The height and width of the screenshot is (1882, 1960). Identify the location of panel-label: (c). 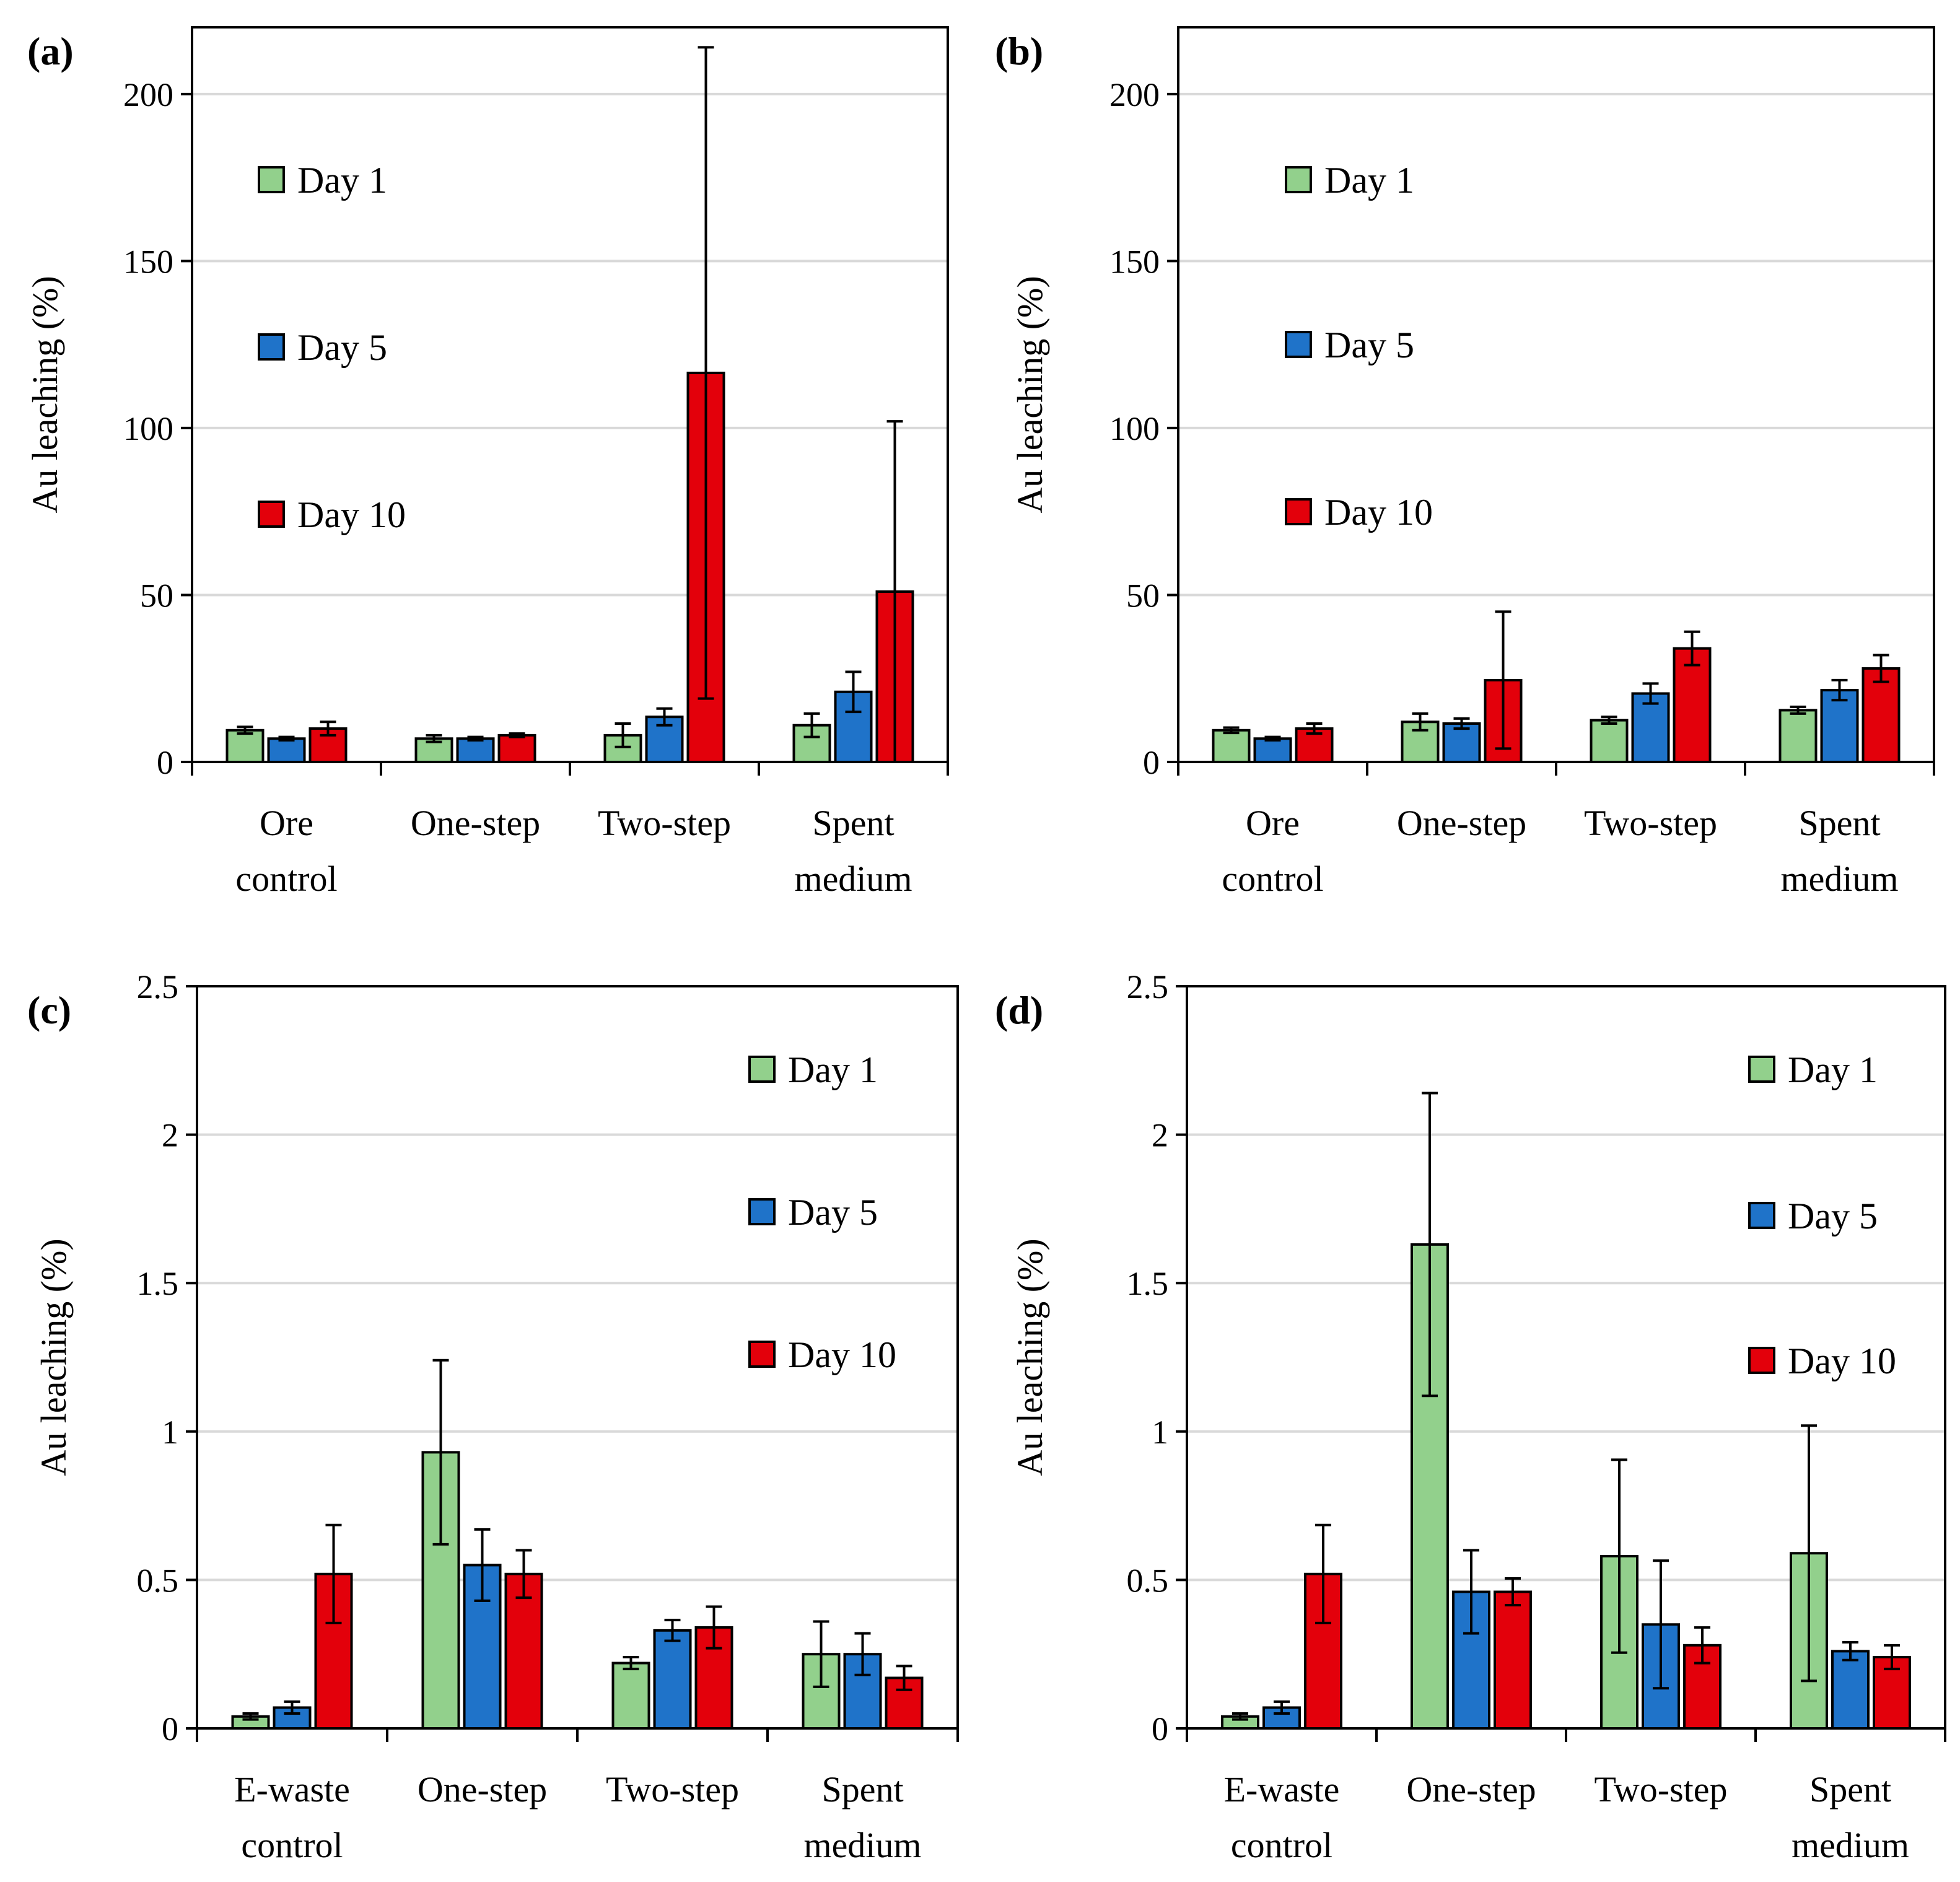
(49, 1010).